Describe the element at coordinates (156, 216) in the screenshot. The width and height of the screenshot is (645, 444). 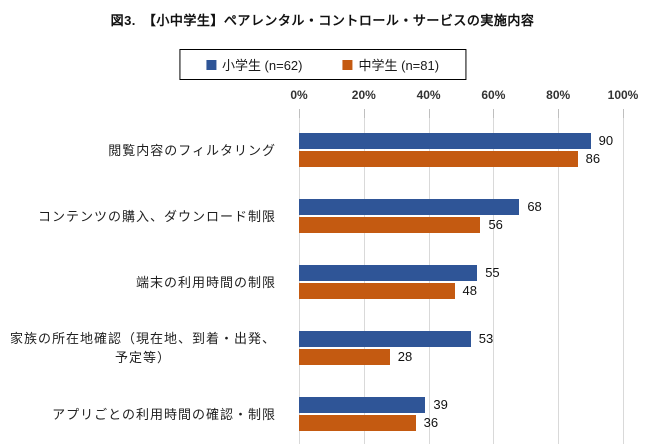
I see `category-label: コンテンツの購入、ダウンロード制限` at that location.